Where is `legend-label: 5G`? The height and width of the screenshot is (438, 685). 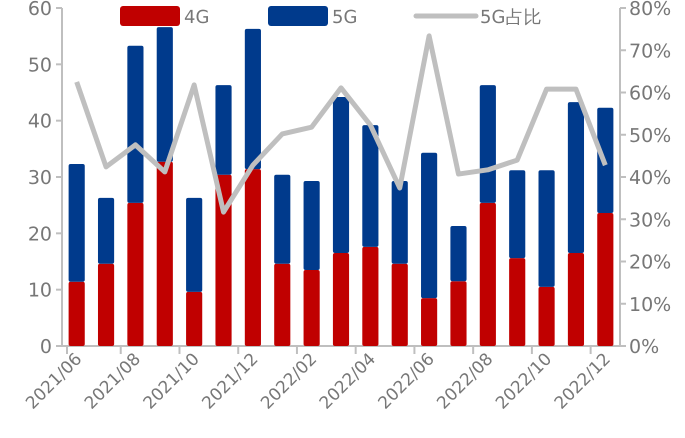
legend-label: 5G is located at coordinates (345, 17).